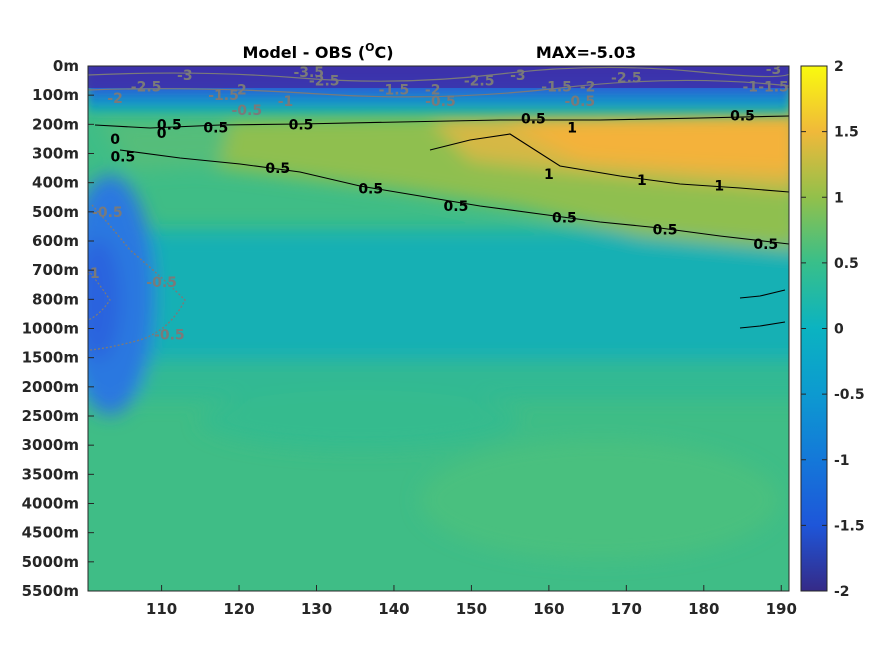 Image resolution: width=875 pixels, height=656 pixels. Describe the element at coordinates (393, 609) in the screenshot. I see `x-tick-label: 140` at that location.